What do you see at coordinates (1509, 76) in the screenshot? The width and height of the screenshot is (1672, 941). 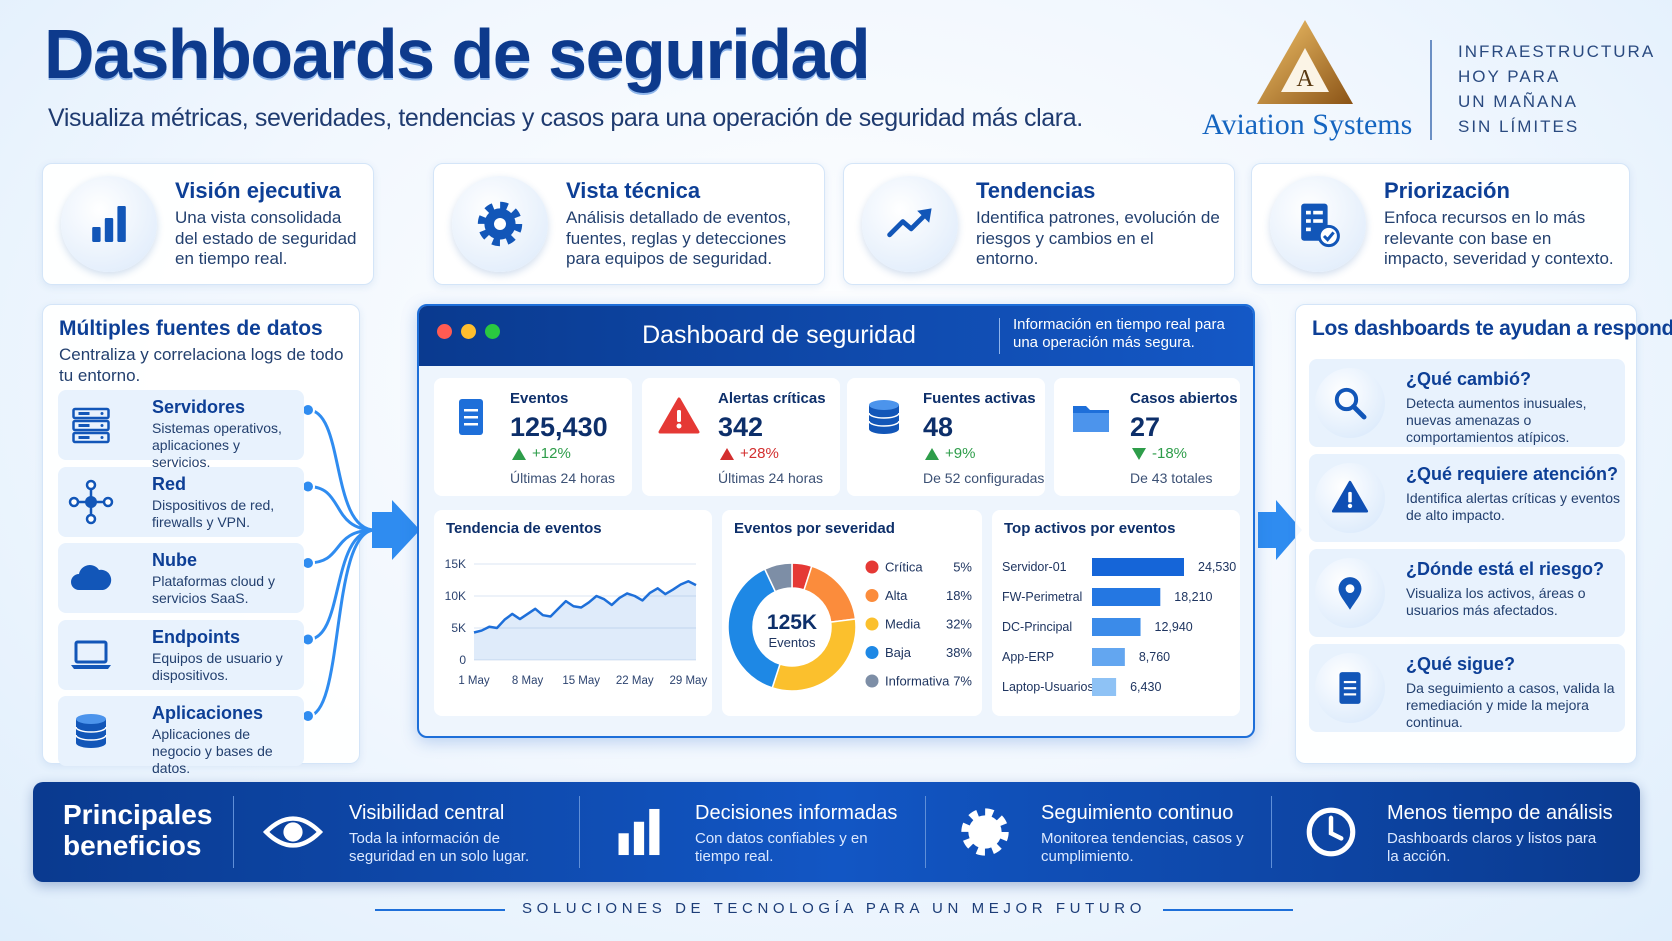 I see `tagline-line: HOY PARA` at bounding box center [1509, 76].